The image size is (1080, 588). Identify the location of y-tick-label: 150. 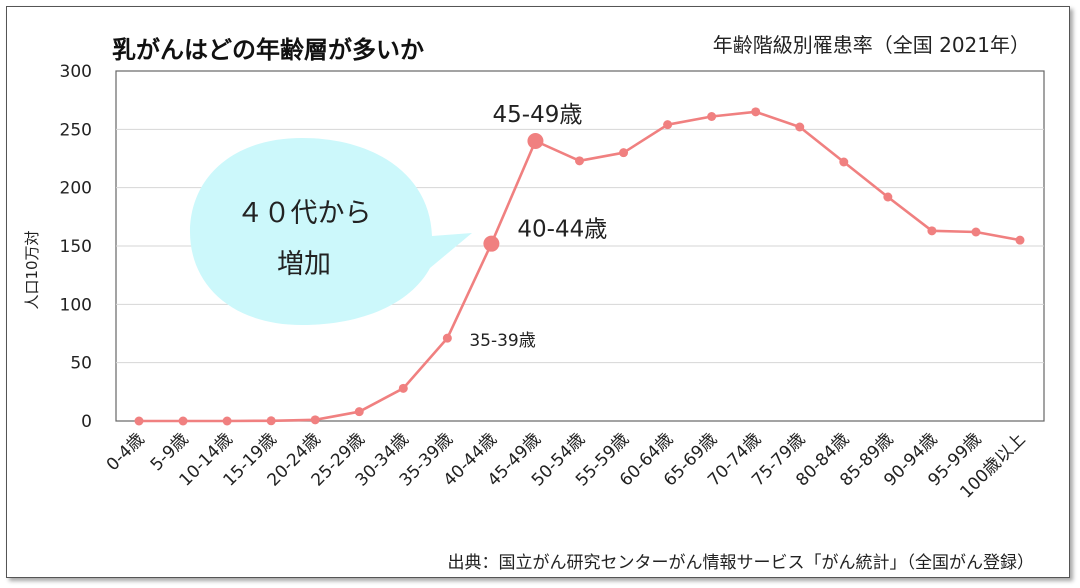
(76, 247).